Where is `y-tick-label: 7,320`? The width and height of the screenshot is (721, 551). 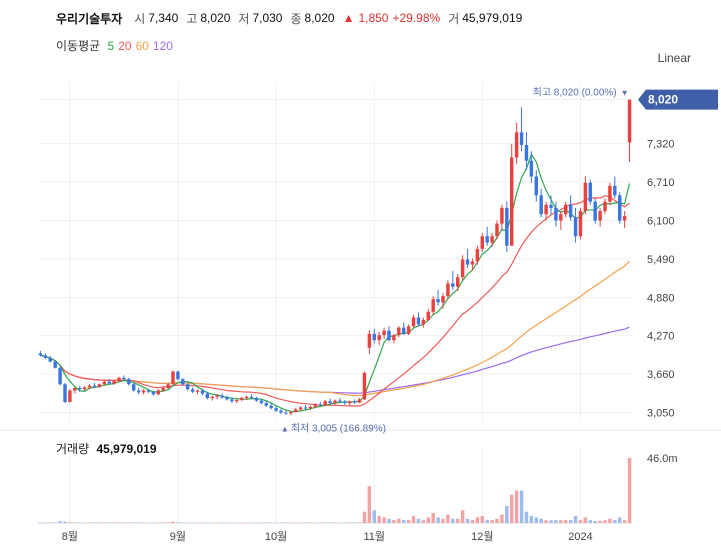 y-tick-label: 7,320 is located at coordinates (661, 145).